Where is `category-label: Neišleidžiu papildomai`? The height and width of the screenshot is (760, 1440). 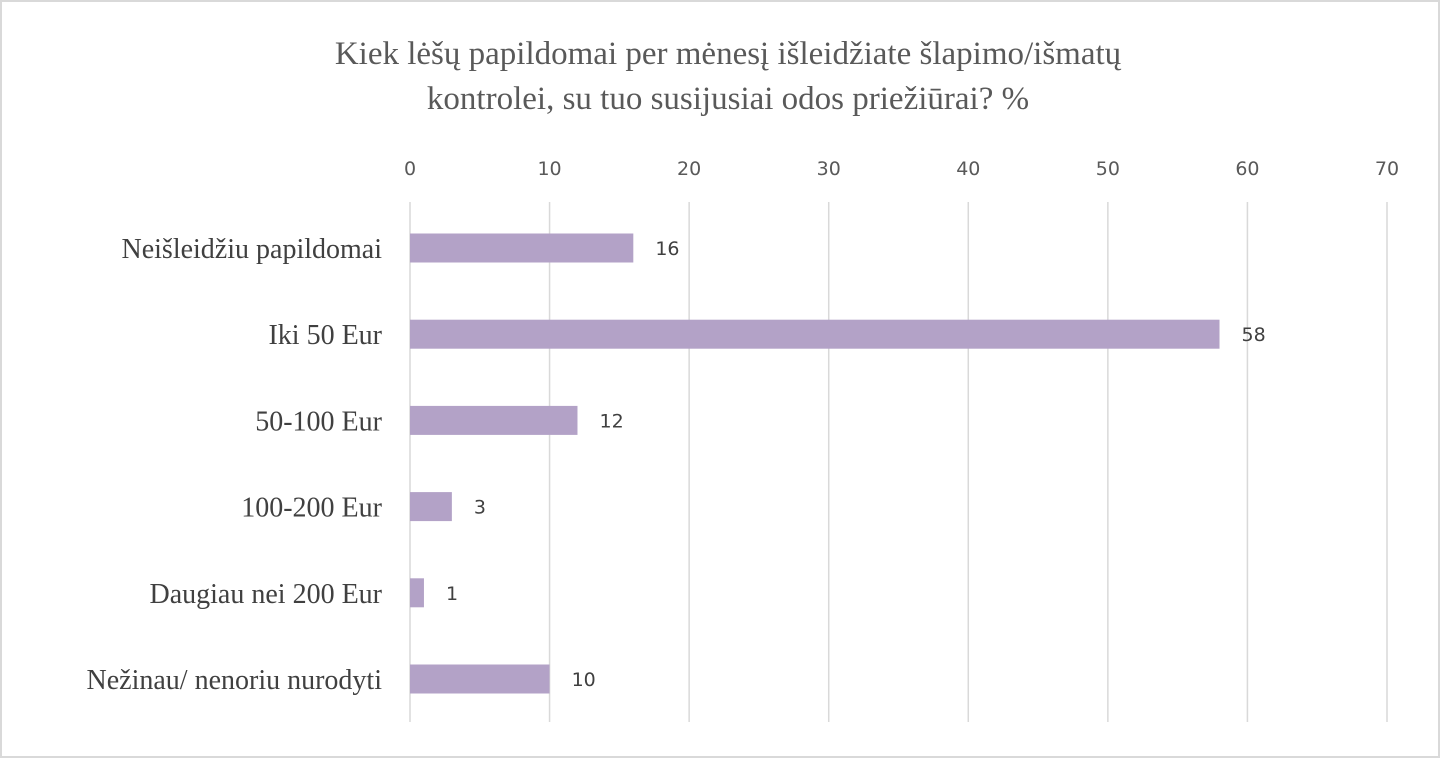 category-label: Neišleidžiu papildomai is located at coordinates (252, 249).